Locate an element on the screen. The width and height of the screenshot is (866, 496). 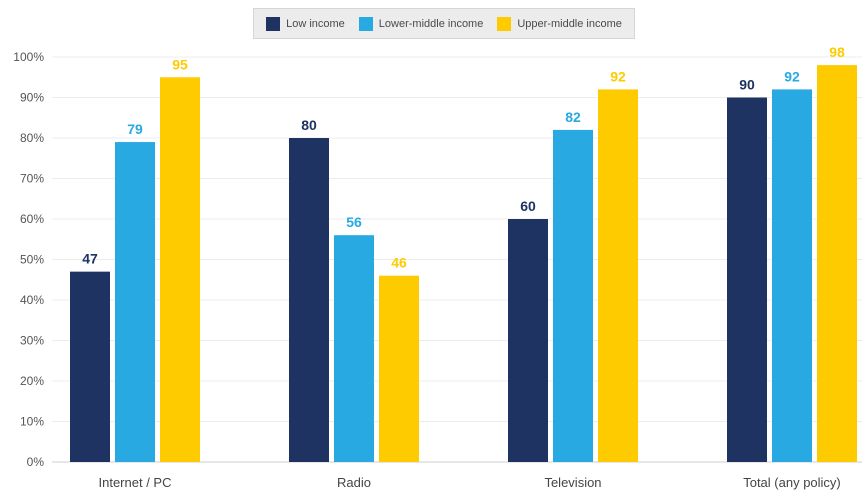
y-tick-label: 100% is located at coordinates (28, 57).